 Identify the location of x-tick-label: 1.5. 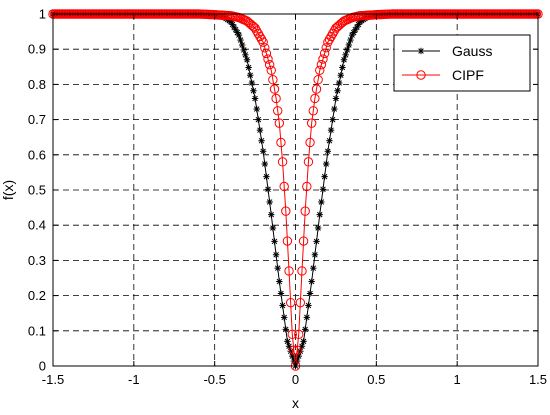
(538, 379).